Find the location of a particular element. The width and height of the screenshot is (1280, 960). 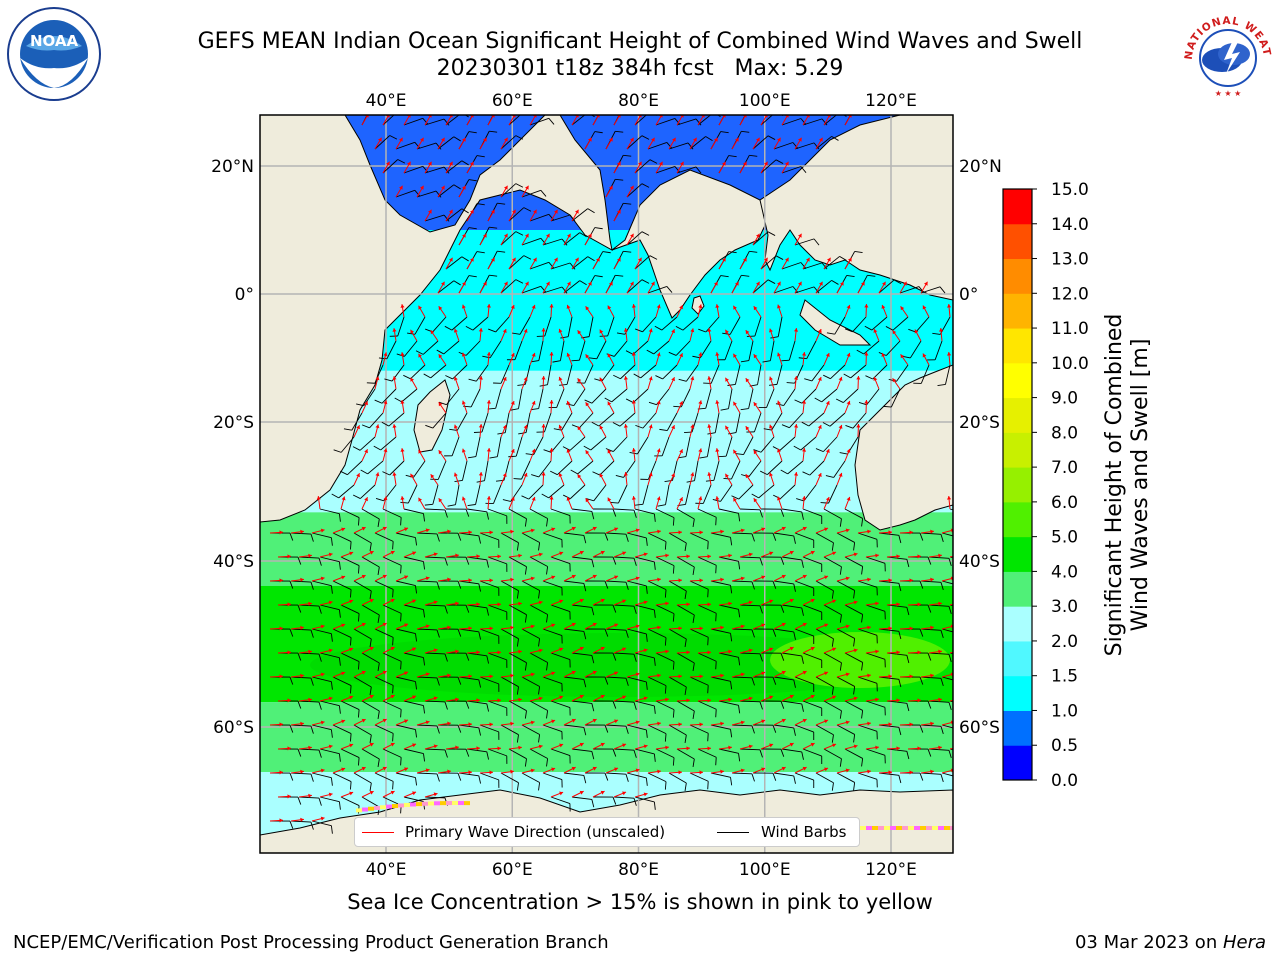

sea-ice-cell is located at coordinates (467, 803).